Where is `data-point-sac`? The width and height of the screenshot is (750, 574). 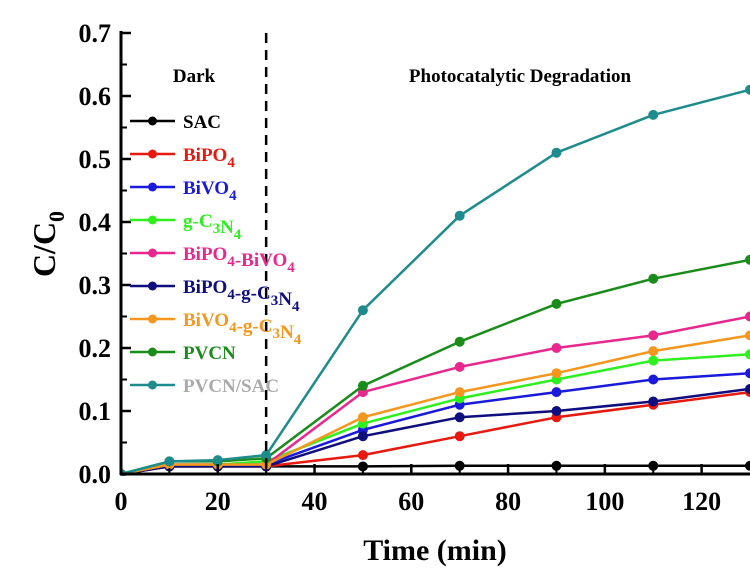 data-point-sac is located at coordinates (747, 465).